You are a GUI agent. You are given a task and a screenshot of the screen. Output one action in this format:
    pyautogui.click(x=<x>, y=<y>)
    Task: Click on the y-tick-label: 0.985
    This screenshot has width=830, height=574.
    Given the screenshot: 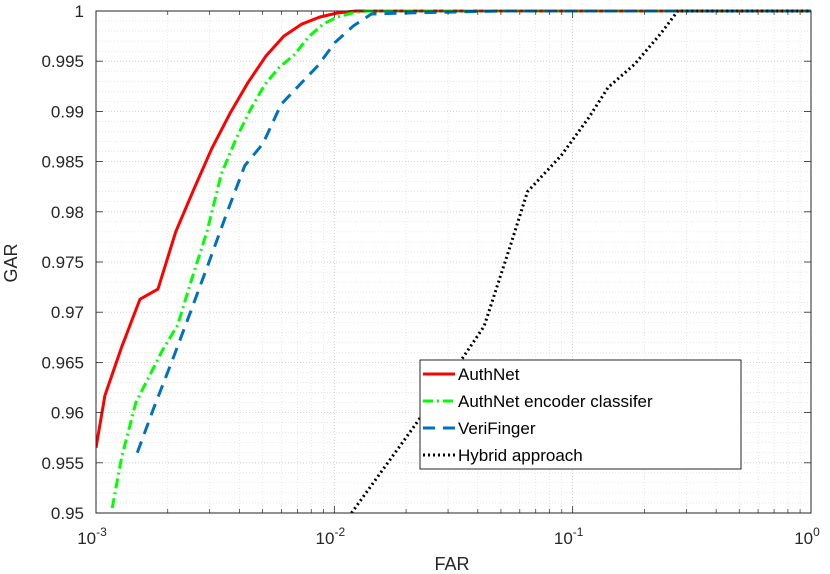 What is the action you would take?
    pyautogui.click(x=62, y=162)
    